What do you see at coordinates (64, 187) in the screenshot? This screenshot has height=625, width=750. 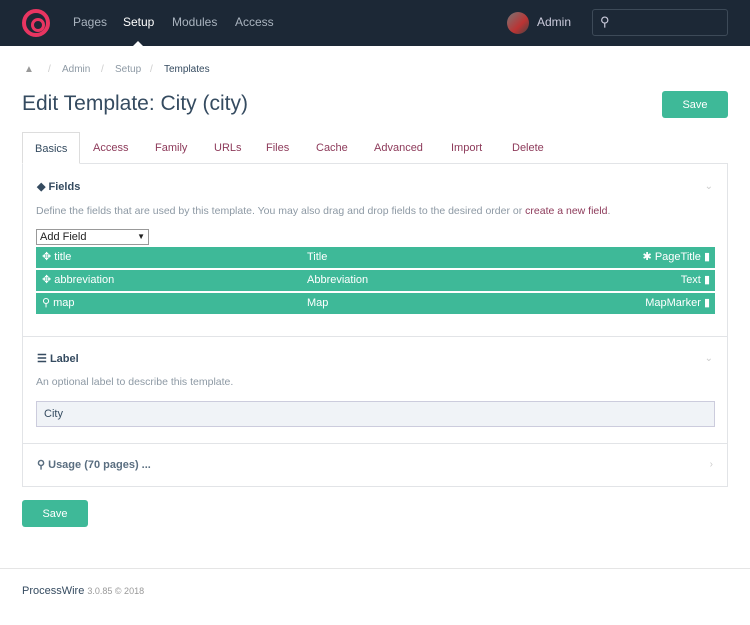 I see `fields-title: Fields` at bounding box center [64, 187].